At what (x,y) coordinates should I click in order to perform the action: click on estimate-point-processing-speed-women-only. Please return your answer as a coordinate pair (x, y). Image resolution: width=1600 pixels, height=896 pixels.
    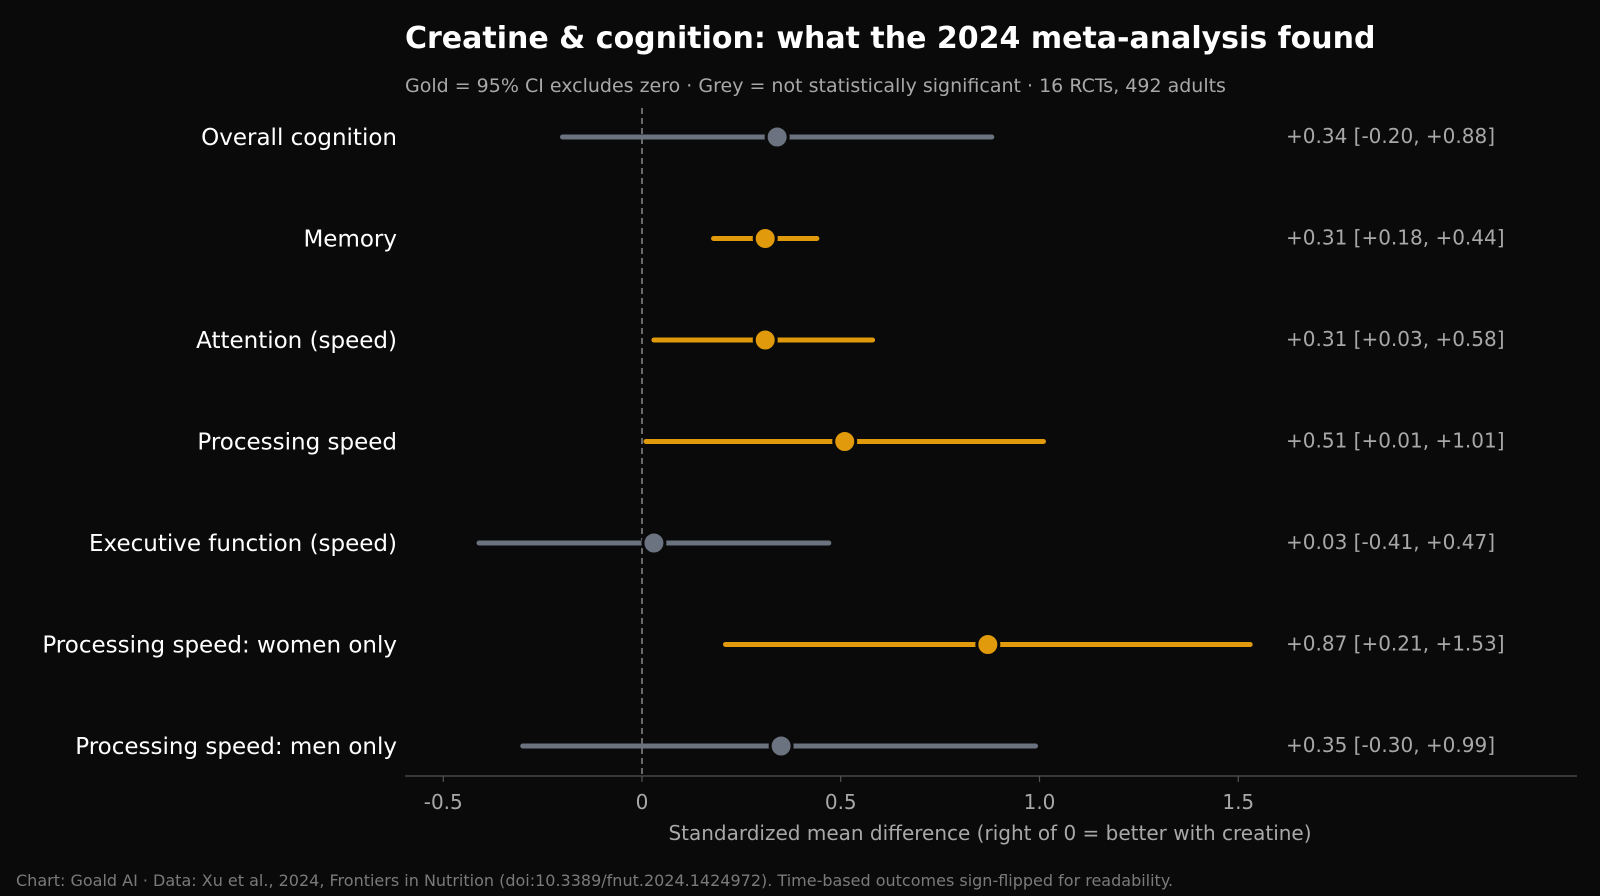
    Looking at the image, I should click on (988, 644).